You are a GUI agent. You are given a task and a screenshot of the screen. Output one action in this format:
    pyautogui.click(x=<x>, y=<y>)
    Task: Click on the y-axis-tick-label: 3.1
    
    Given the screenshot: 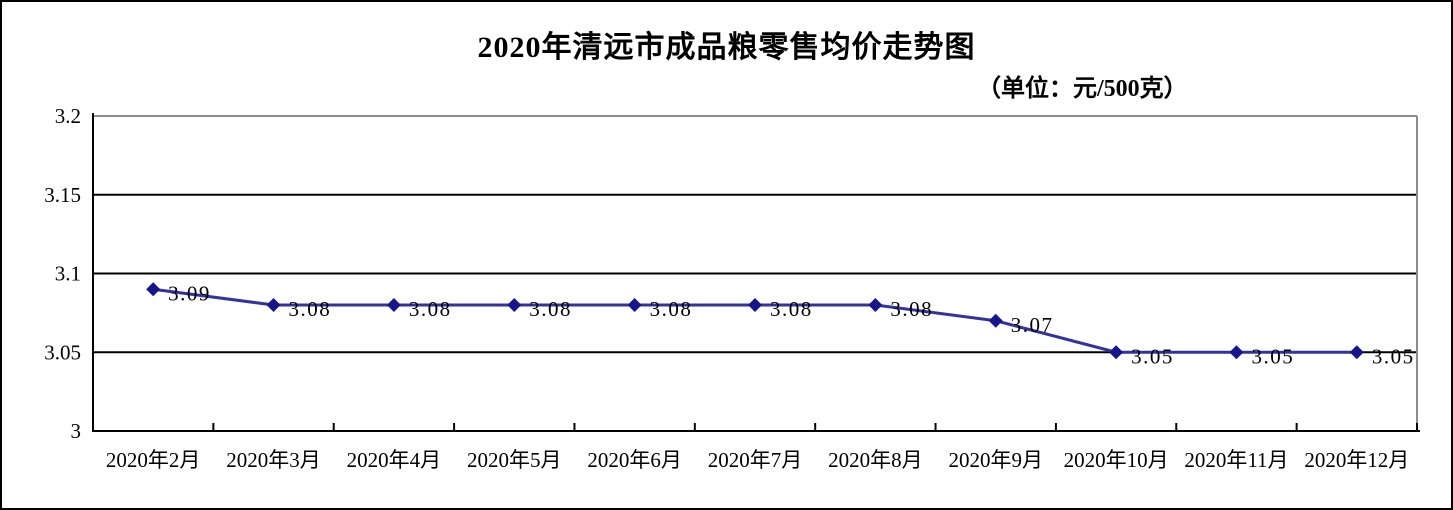 What is the action you would take?
    pyautogui.click(x=68, y=274)
    